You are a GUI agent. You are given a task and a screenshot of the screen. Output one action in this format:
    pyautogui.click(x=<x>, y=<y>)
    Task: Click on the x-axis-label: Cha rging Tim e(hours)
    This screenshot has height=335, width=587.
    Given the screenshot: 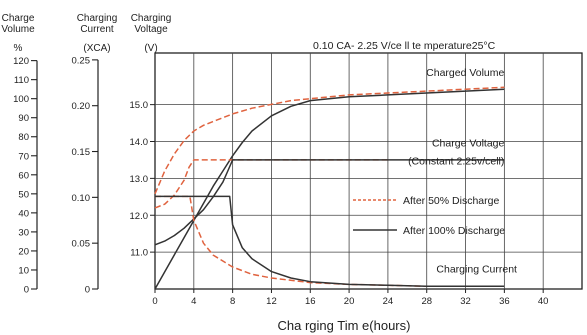 What is the action you would take?
    pyautogui.click(x=344, y=325)
    